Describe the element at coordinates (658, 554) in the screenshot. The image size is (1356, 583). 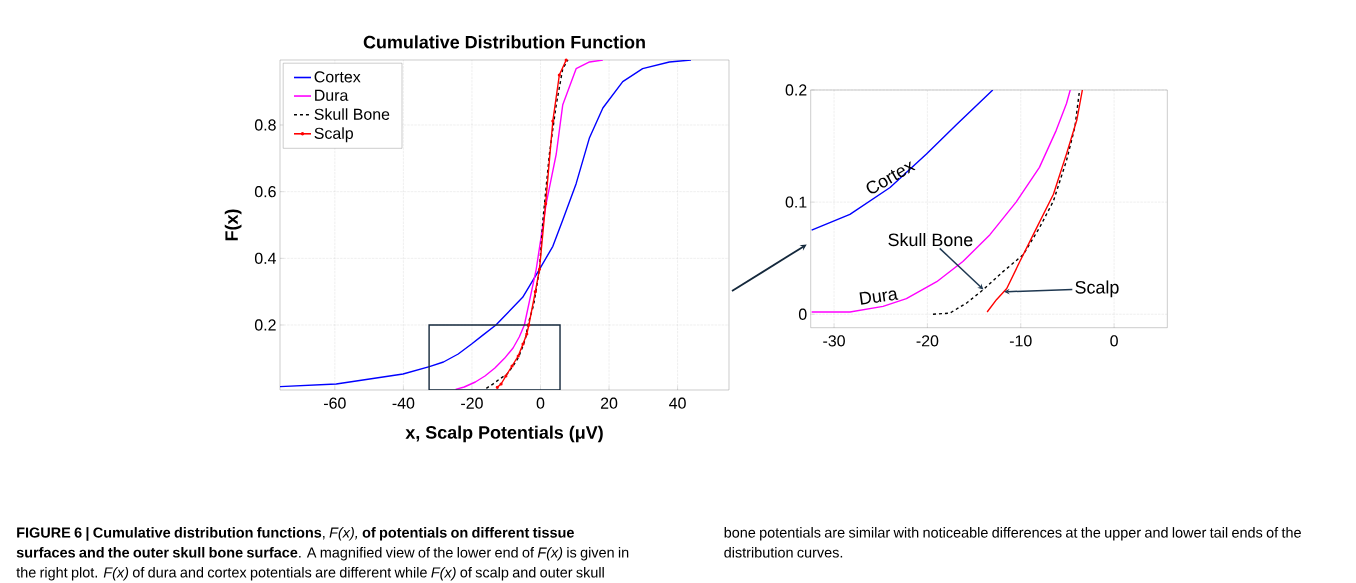
I see `text: FIGURE 6 | Cumulative distribution functions, F(x), of potentials on different tissue surfaces and the outer skull bone surface. A magnified view of the lower end of F(x) is given in the right plot. F(x) of dura and cortex potentials are different while F(x) of scalp and outer skull bone potentials are similar with noticeable differences at the upper and lower tail ends of the distribution curves.` at that location.